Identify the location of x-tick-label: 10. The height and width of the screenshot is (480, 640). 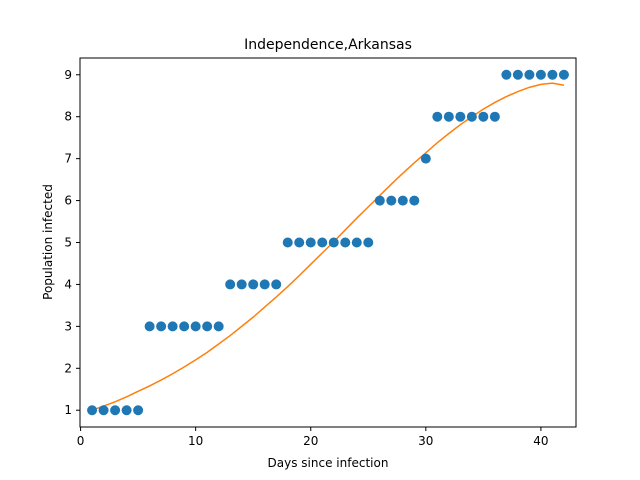
(195, 441).